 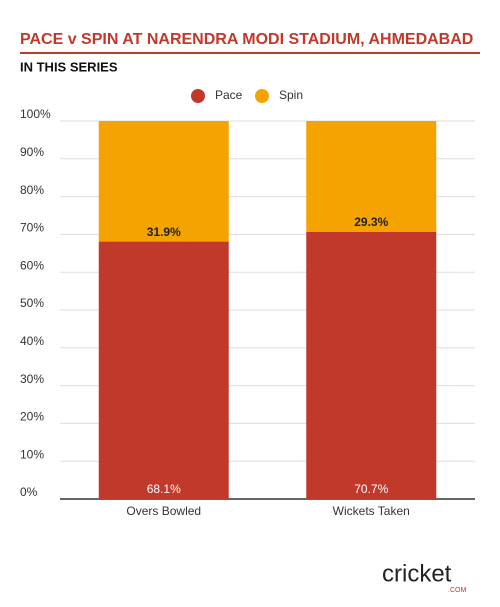 What do you see at coordinates (32, 303) in the screenshot?
I see `y-tick-label: 50%` at bounding box center [32, 303].